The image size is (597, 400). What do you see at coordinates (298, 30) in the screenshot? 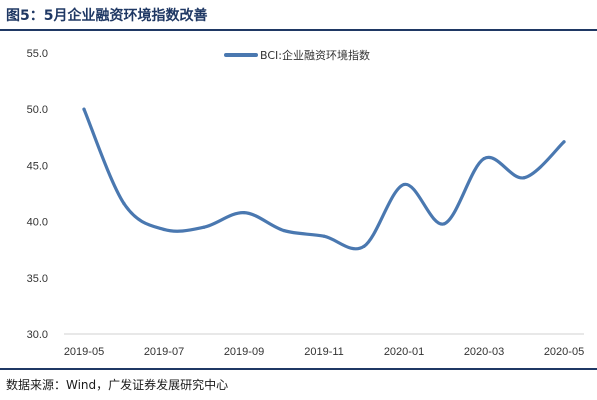
I see `title-divider` at bounding box center [298, 30].